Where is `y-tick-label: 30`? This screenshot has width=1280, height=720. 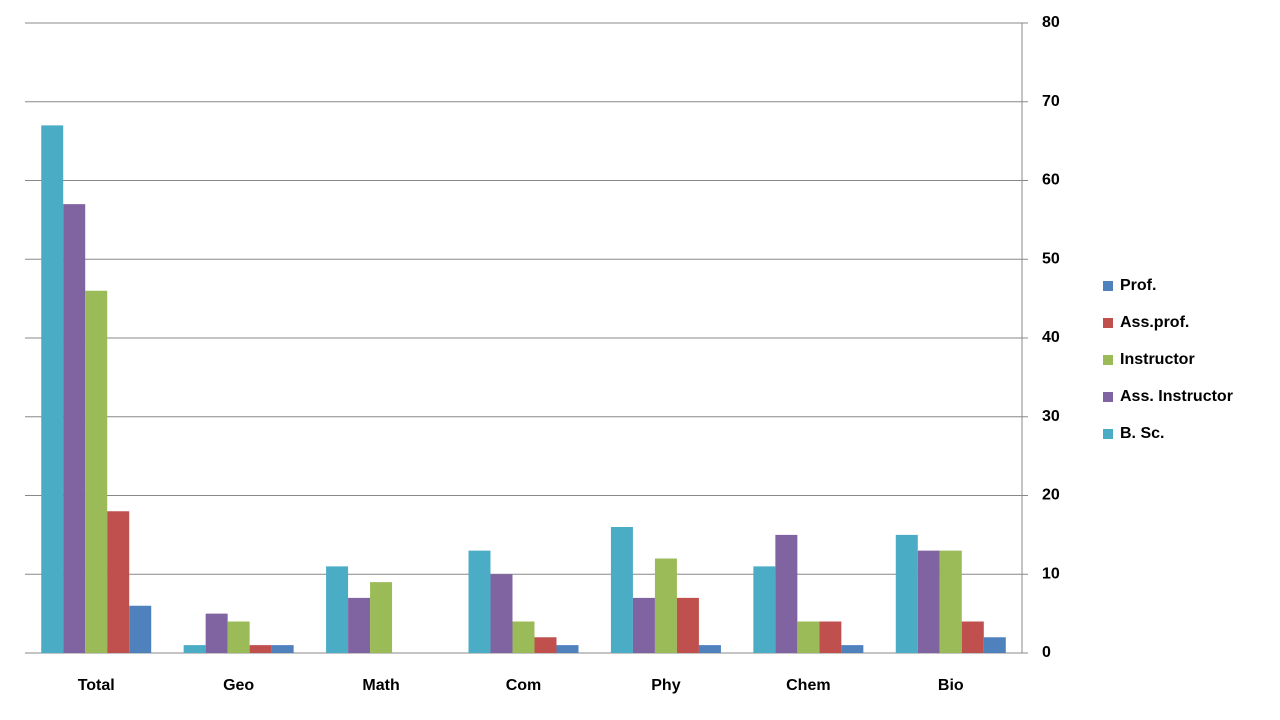
y-tick-label: 30 is located at coordinates (1051, 416).